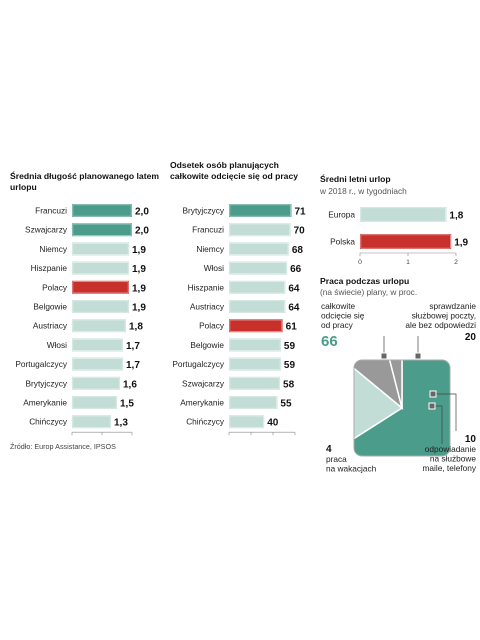 This screenshot has height=640, width=480. I want to click on category-label: Belgowie, so click(50, 307).